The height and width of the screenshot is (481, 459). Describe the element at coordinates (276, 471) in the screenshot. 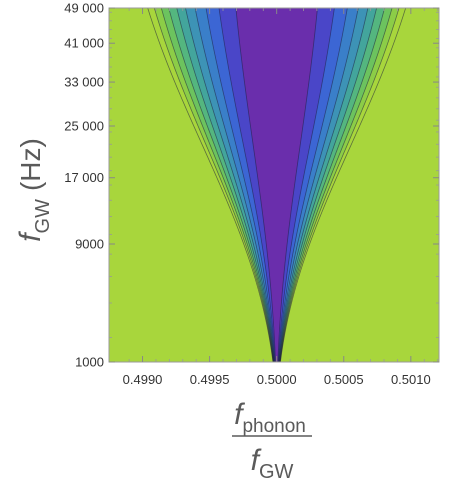

I see `x-title-den-sub: GW` at that location.